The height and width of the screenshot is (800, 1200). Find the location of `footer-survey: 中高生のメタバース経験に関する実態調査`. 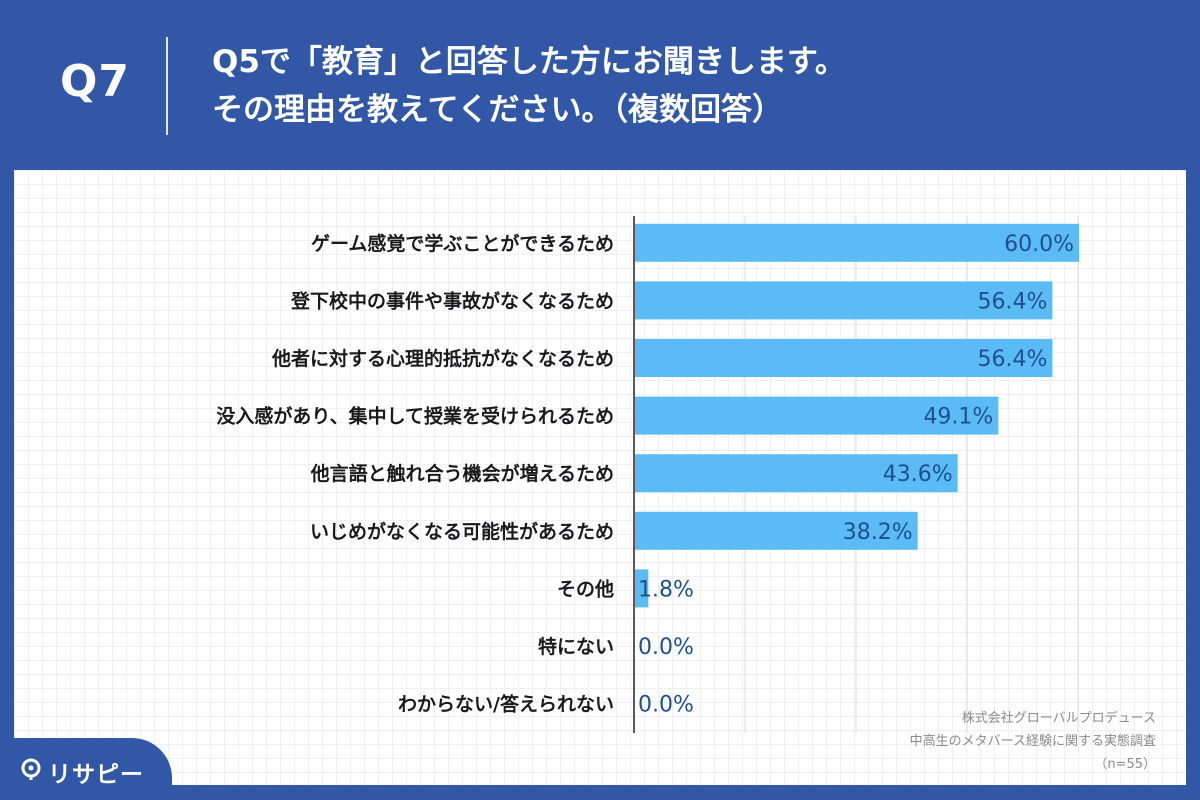

footer-survey: 中高生のメタバース経験に関する実態調査 is located at coordinates (1032, 741).